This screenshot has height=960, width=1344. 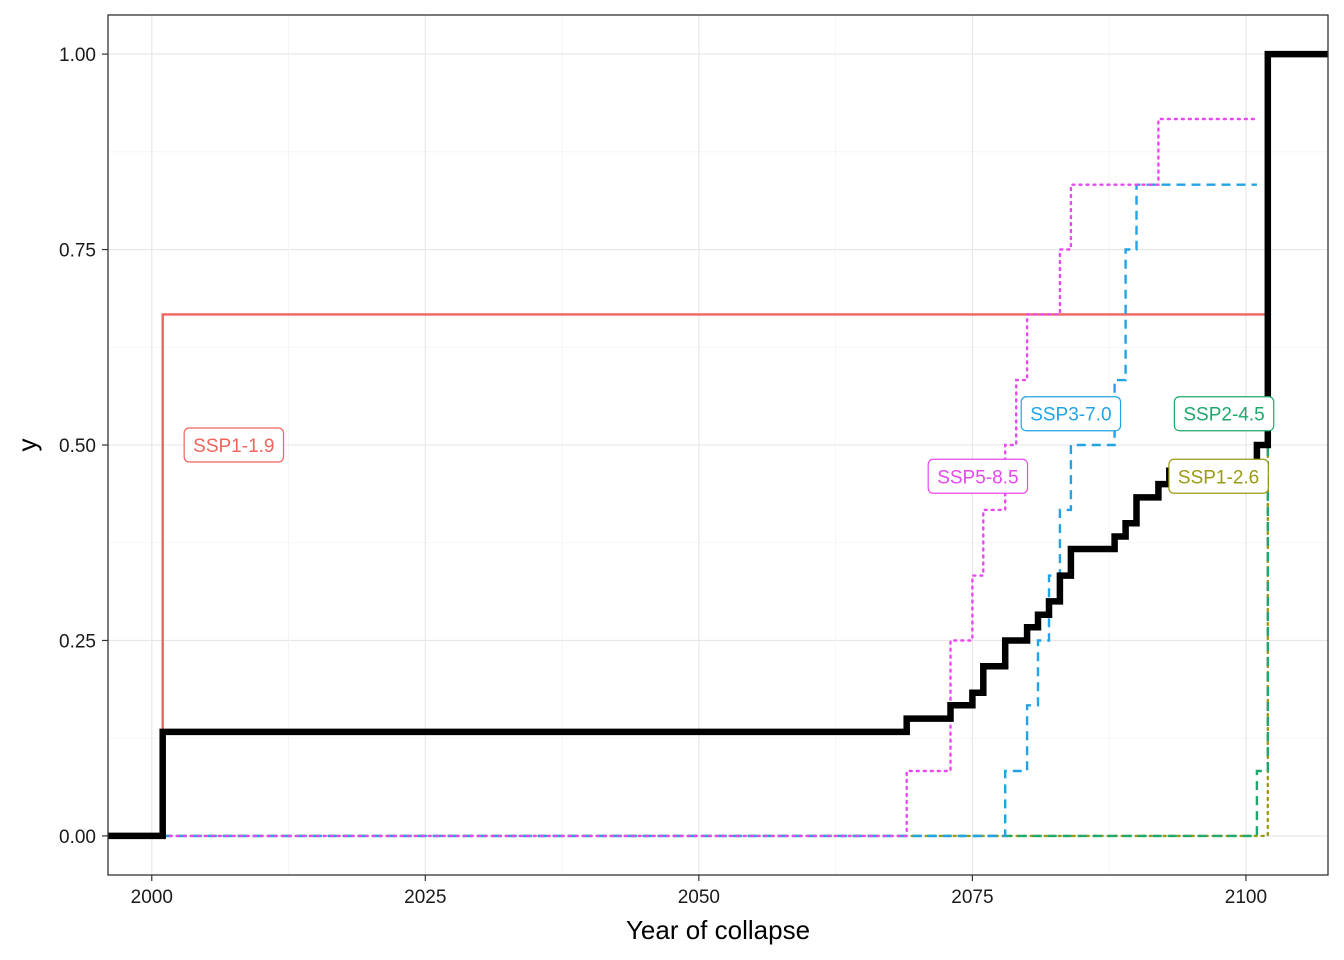 I want to click on series-label-ssp3-7-0: SSP3-7.0, so click(x=1071, y=414).